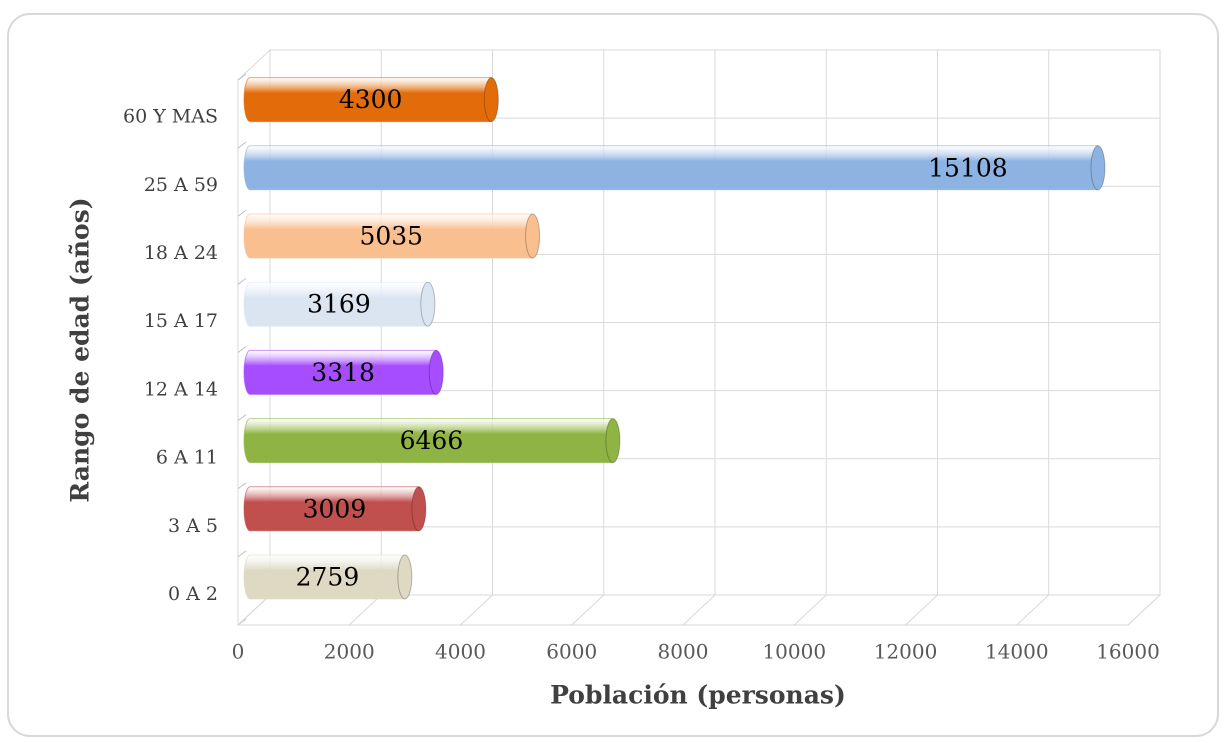 The height and width of the screenshot is (743, 1227). Describe the element at coordinates (170, 117) in the screenshot. I see `y-tick-label: 60 Y MAS` at that location.